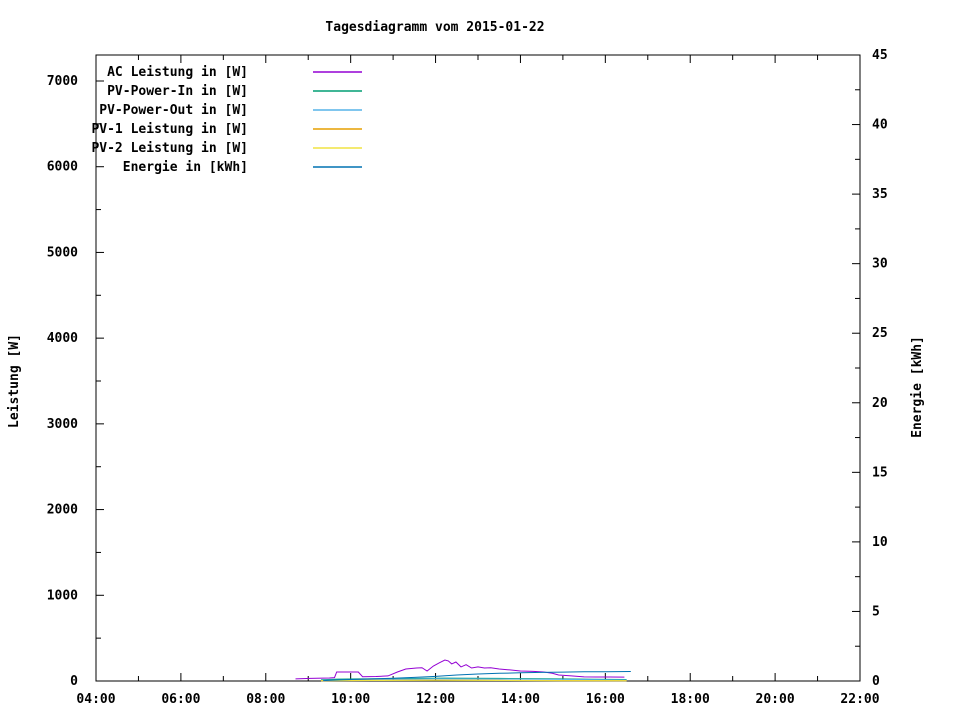  Describe the element at coordinates (876, 681) in the screenshot. I see `y-right-tick-label: 0` at that location.